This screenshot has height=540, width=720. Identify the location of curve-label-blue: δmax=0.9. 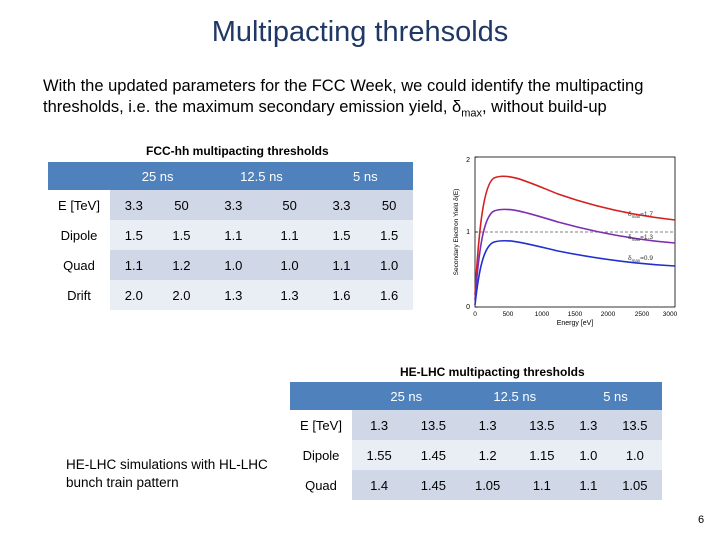
(640, 259).